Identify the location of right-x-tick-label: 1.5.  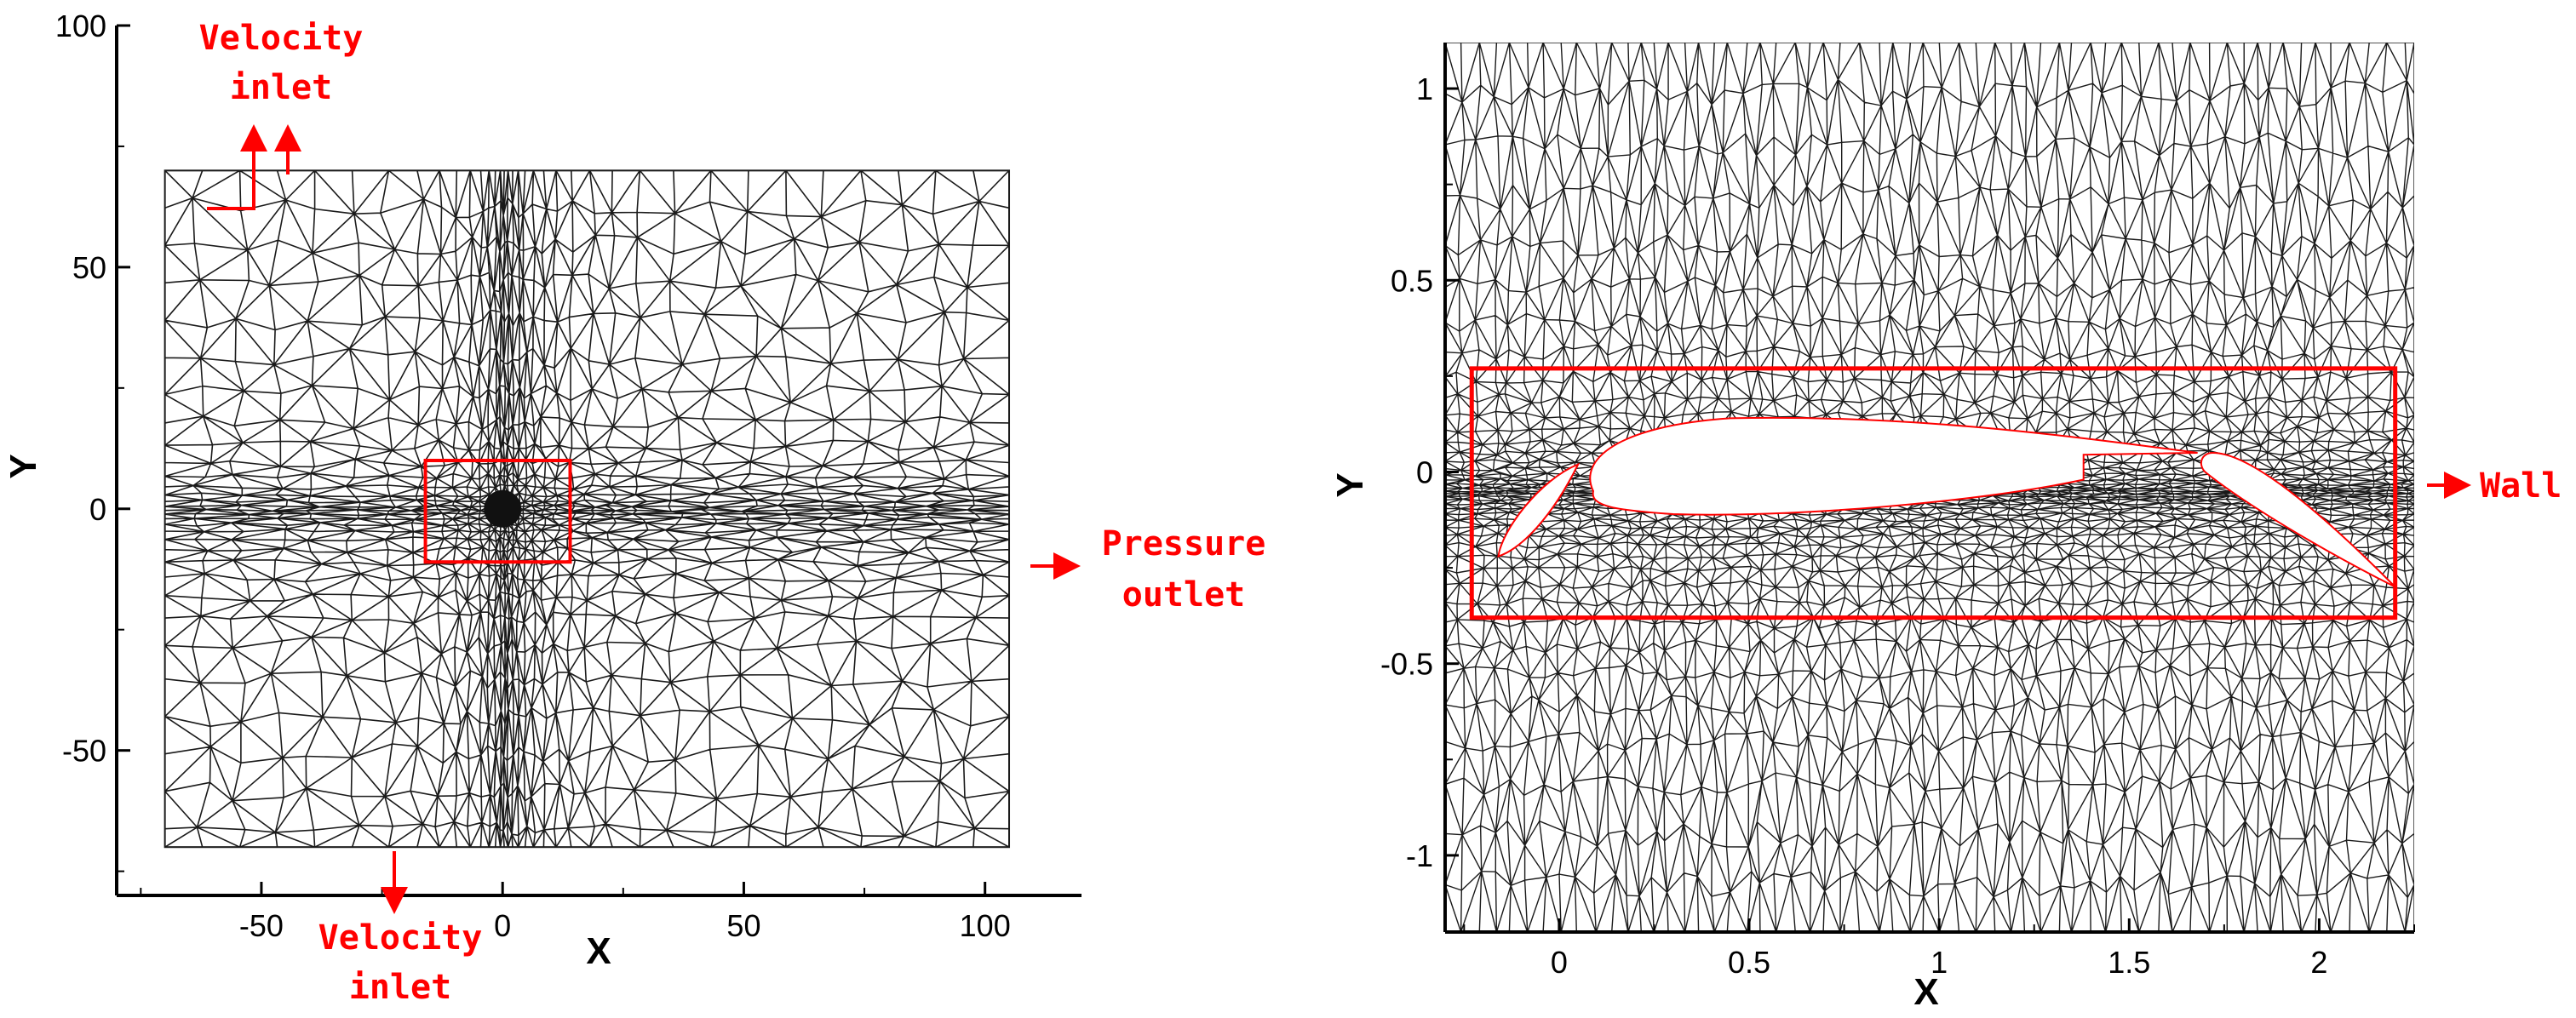
(2129, 962).